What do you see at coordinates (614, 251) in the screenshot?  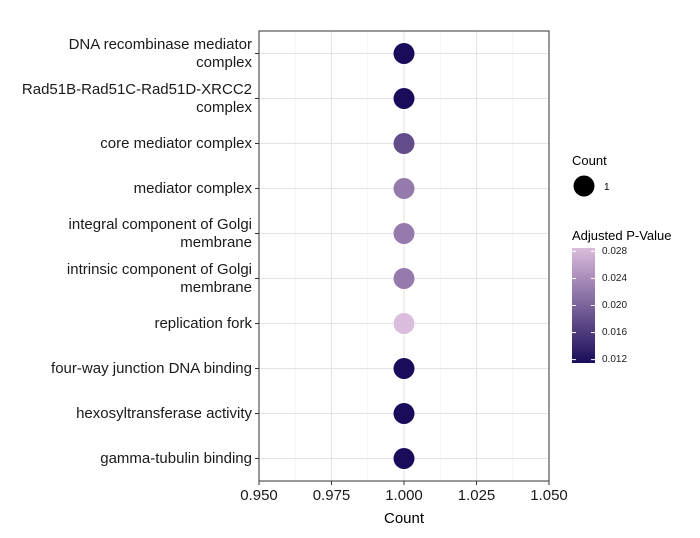 I see `legend-color-label: 0.028` at bounding box center [614, 251].